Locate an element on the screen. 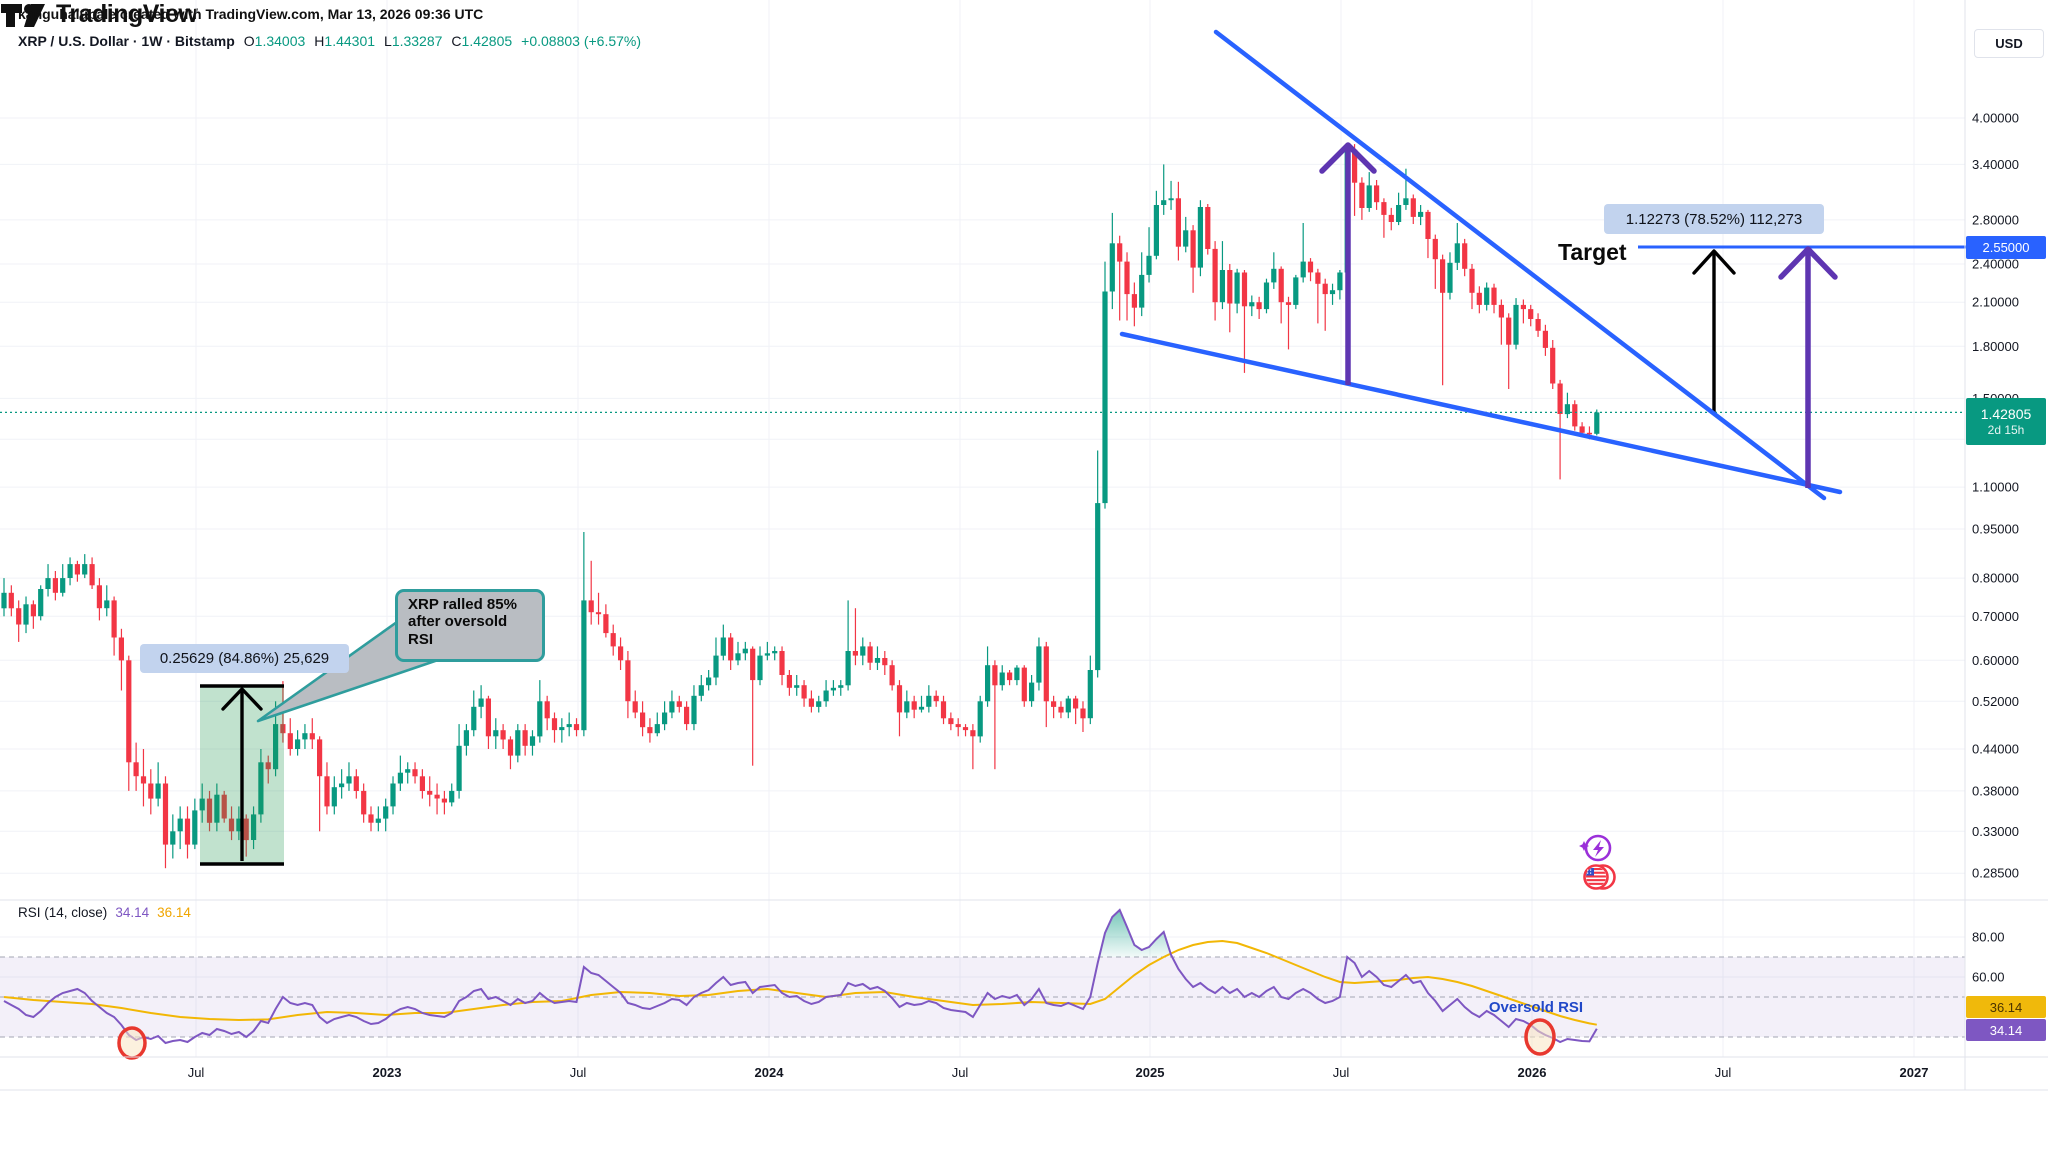  price-axis-label: 0.80000 is located at coordinates (1995, 578).